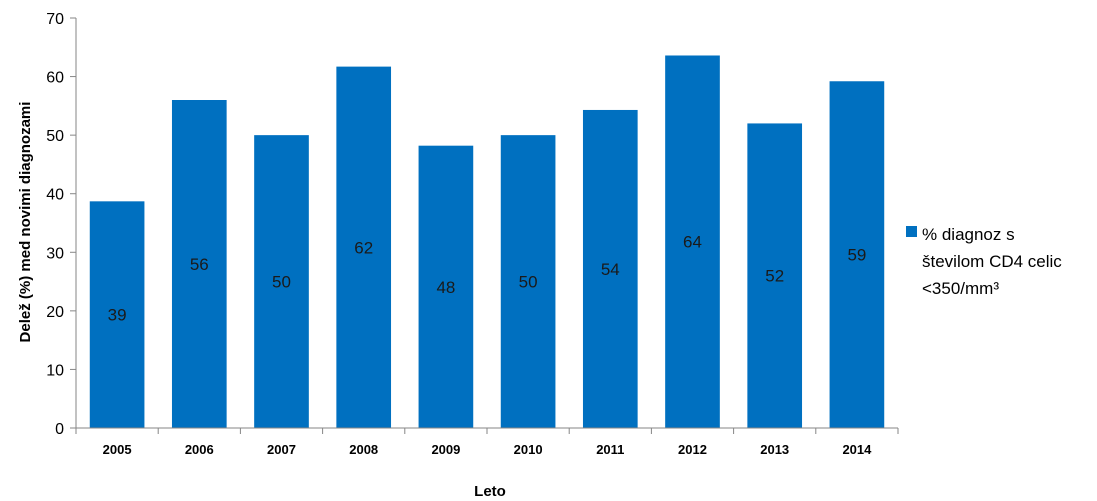 This screenshot has height=501, width=1097. I want to click on data-label: 48, so click(445, 287).